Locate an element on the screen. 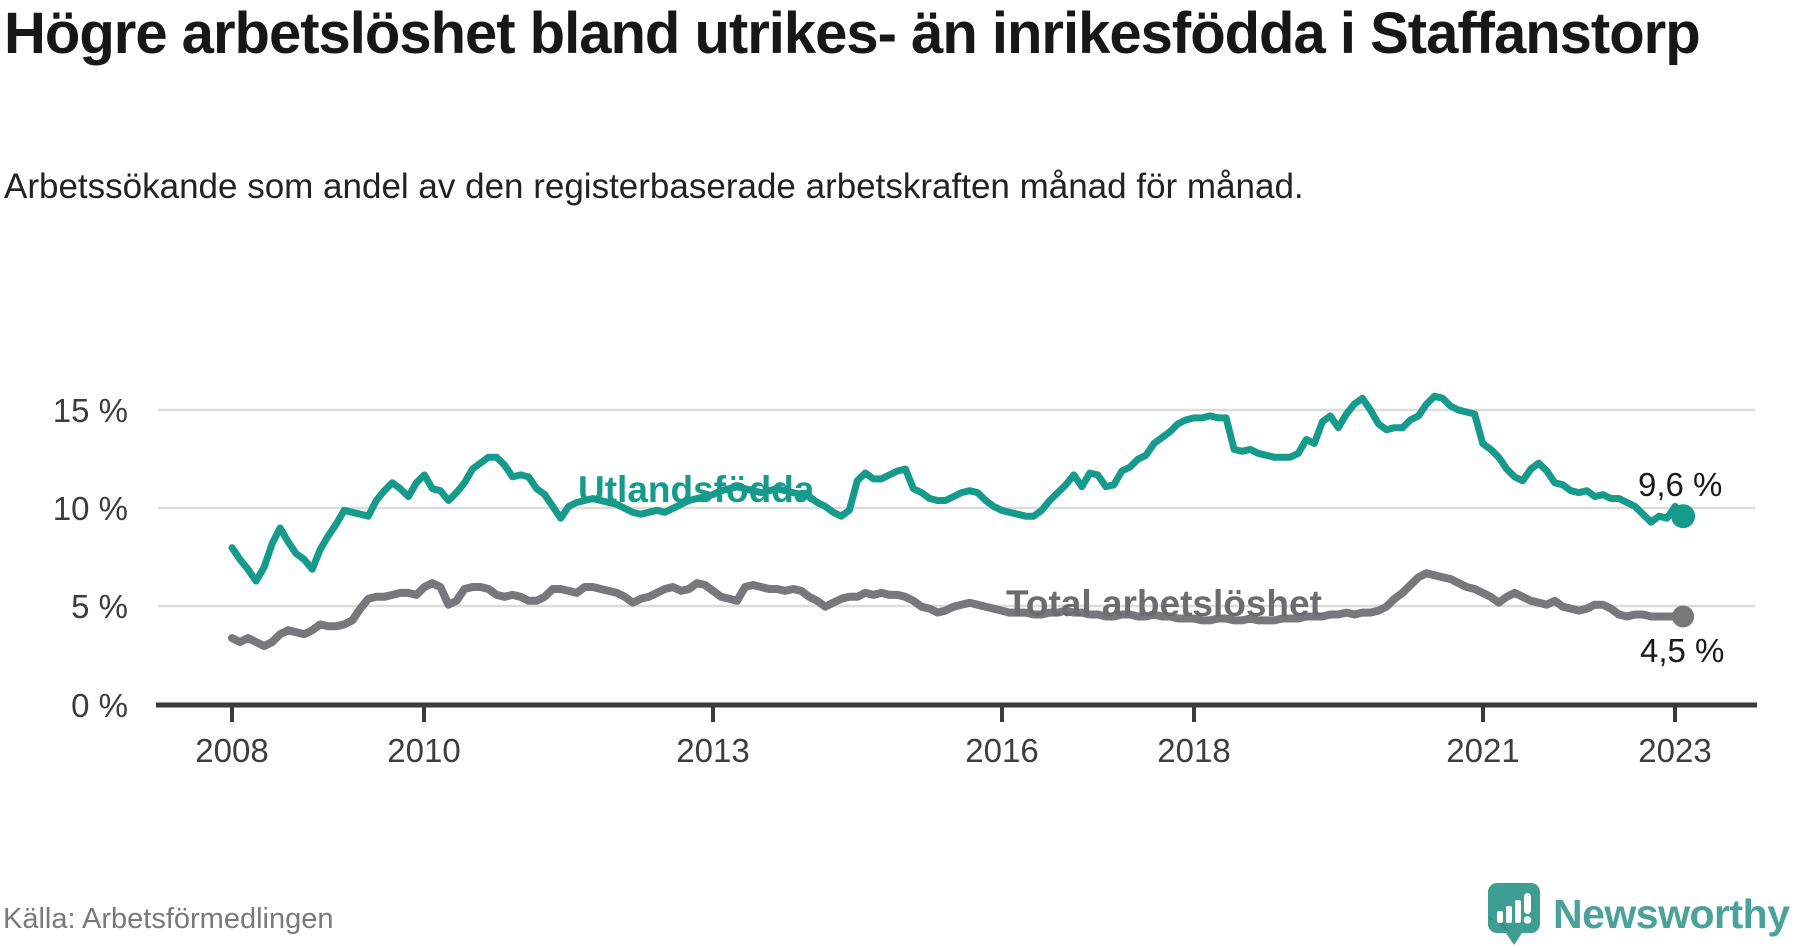  series-label-total: Total arbetslöshet is located at coordinates (1164, 603).